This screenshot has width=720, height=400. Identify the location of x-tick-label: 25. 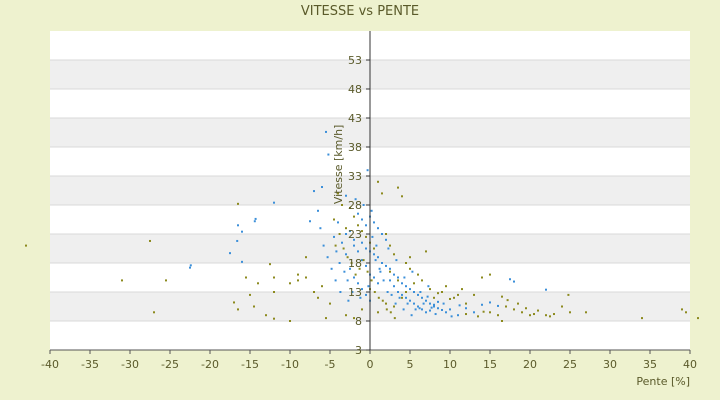
(570, 364).